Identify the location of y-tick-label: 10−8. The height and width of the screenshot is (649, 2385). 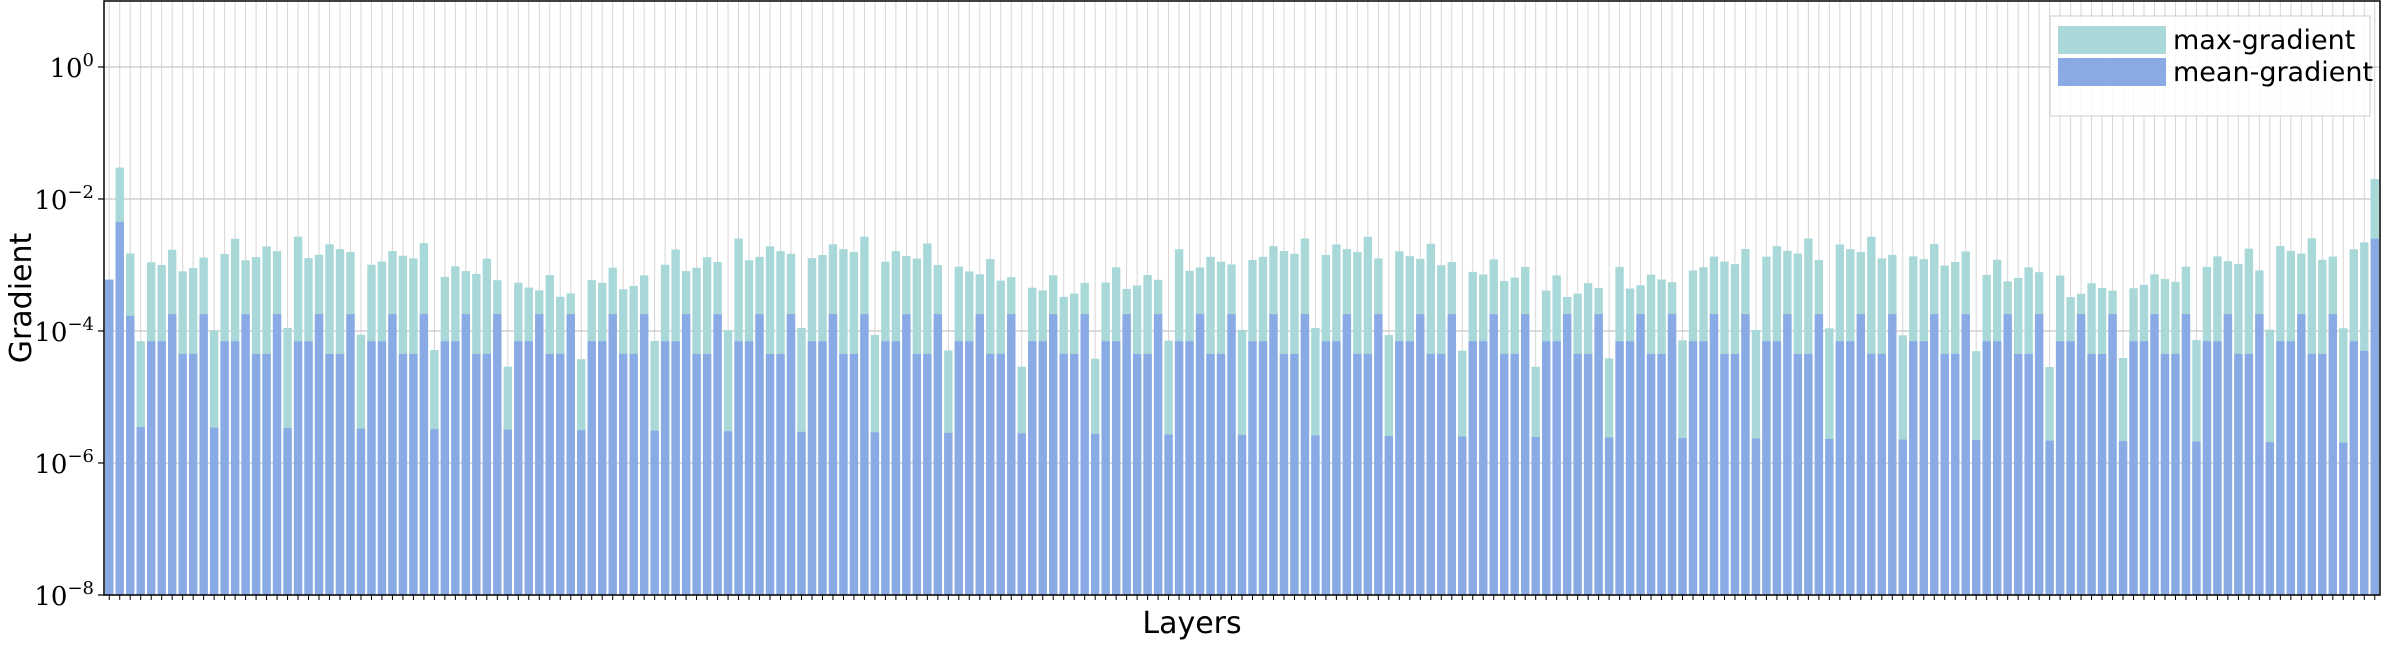
(64, 595).